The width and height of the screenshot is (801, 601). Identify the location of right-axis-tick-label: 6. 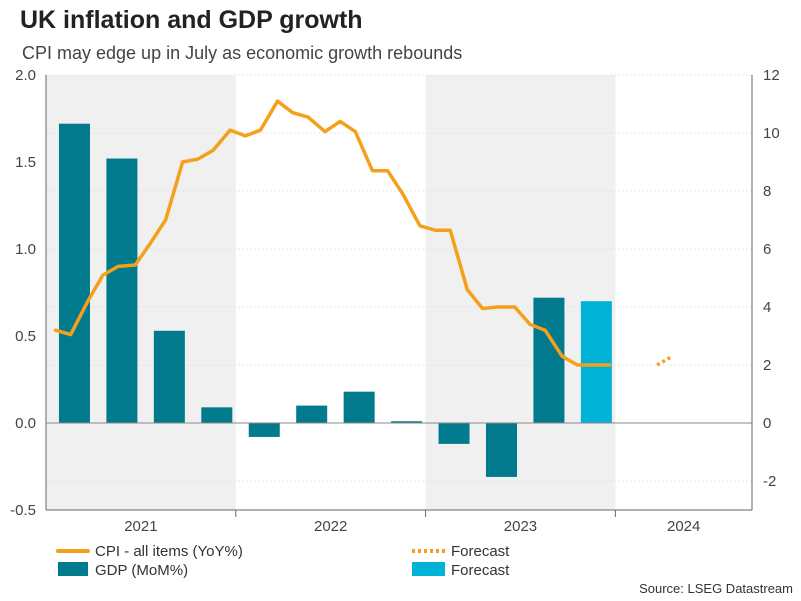
(767, 249).